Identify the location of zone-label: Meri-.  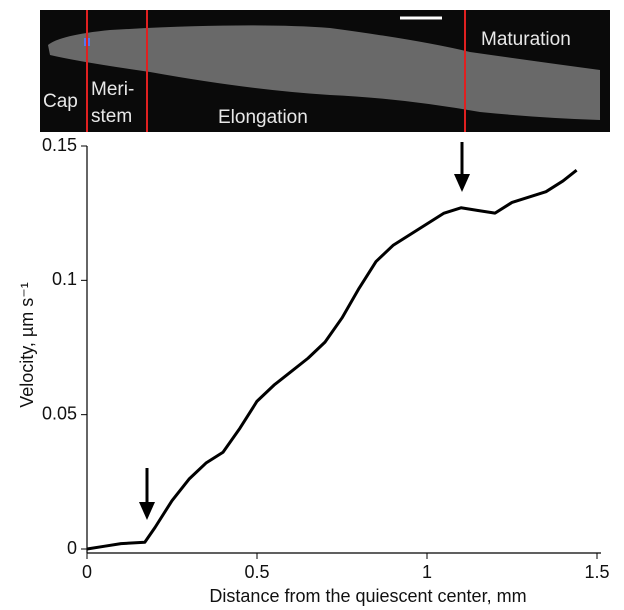
(112, 89).